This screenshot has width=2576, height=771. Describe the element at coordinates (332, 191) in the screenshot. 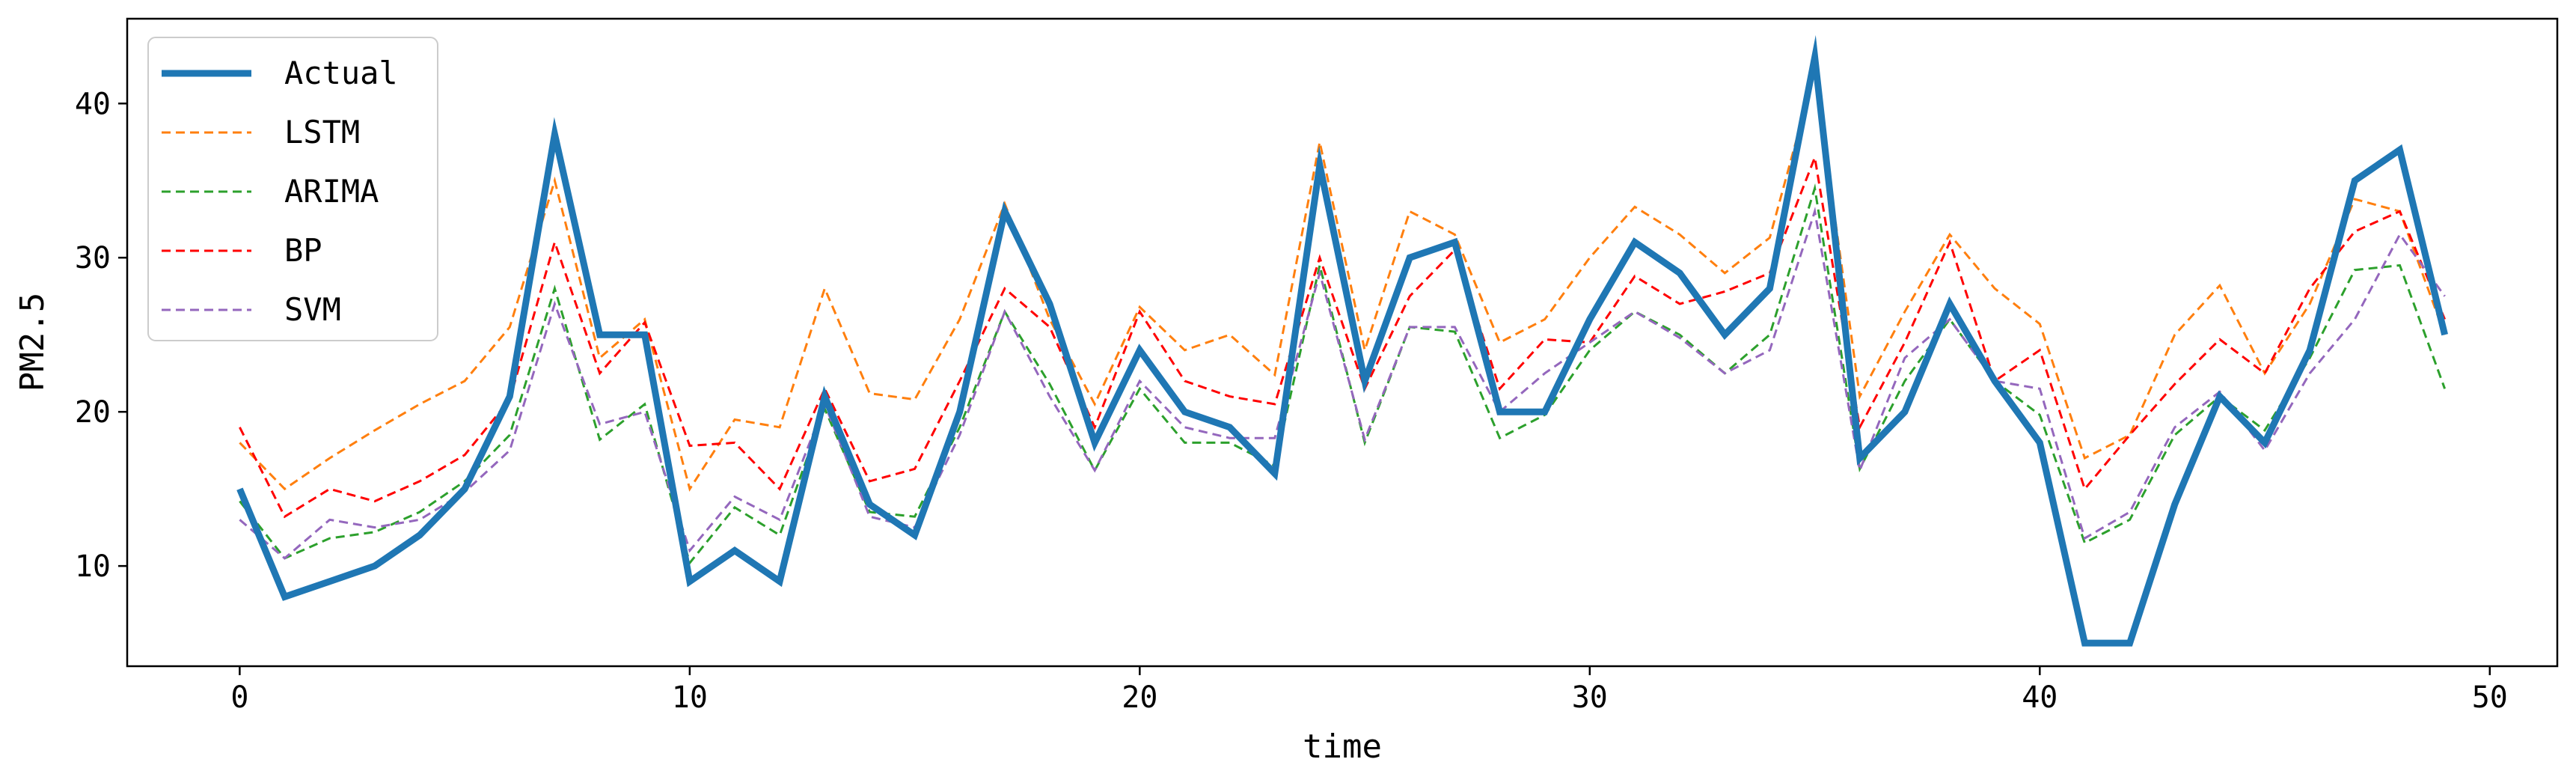

I see `legend-label-arima: ARIMA` at that location.